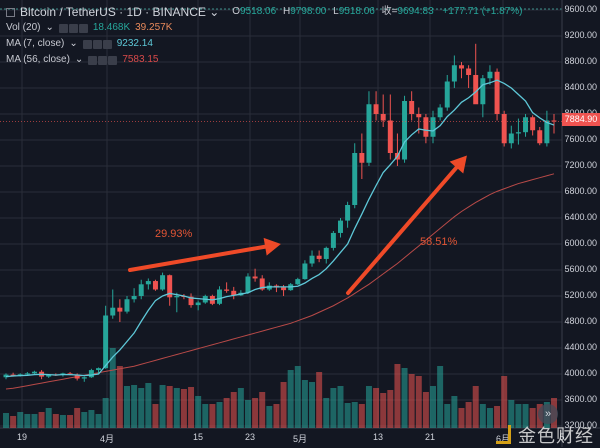  Describe the element at coordinates (580, 425) in the screenshot. I see `price-tick: 3200.00` at that location.